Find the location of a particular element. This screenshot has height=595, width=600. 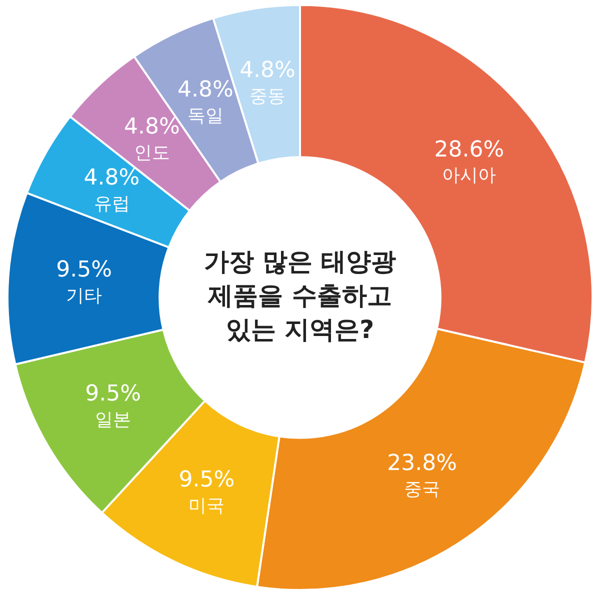

slice-label: 아시아 is located at coordinates (469, 175).